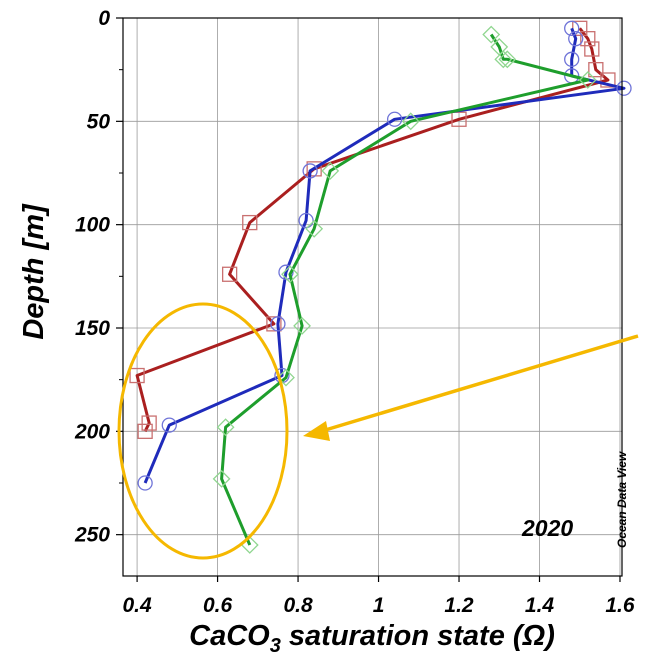 The width and height of the screenshot is (650, 666). What do you see at coordinates (418, 636) in the screenshot?
I see `x-axis-label-rest: saturation state (Ω)` at bounding box center [418, 636].